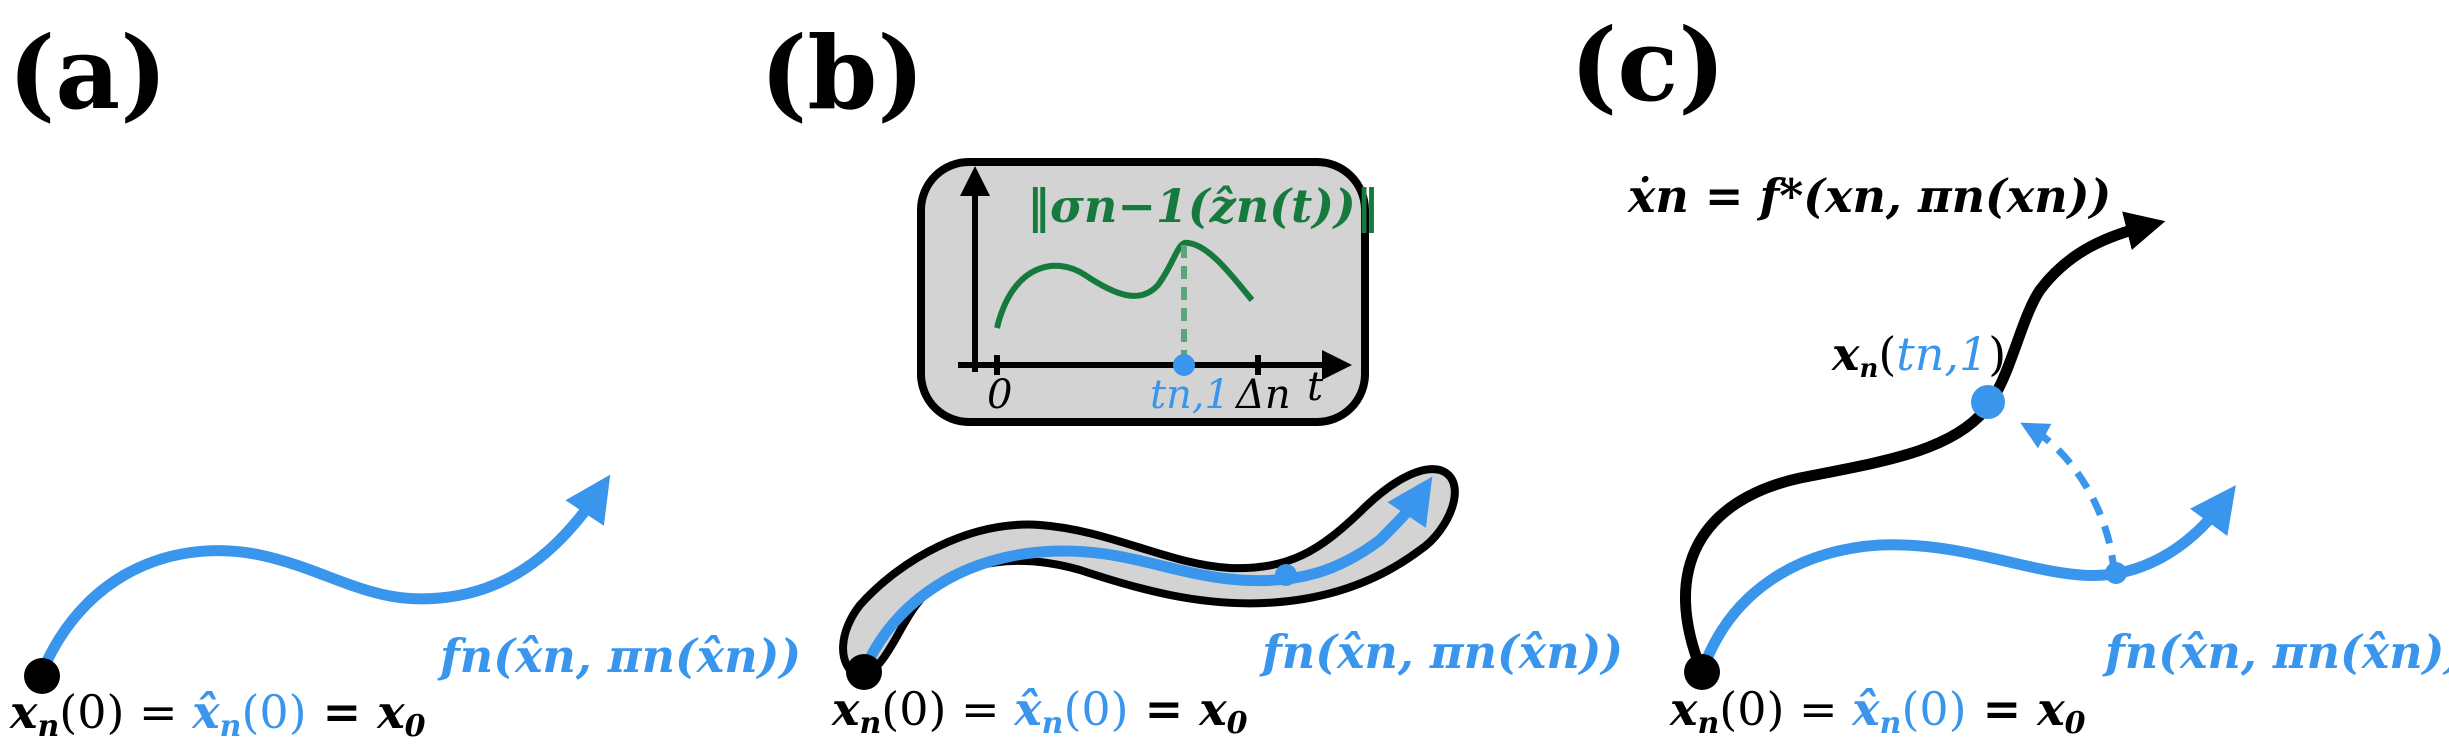 This screenshot has height=747, width=2449. I want to click on max-uncertainty-time-dot, so click(1184, 365).